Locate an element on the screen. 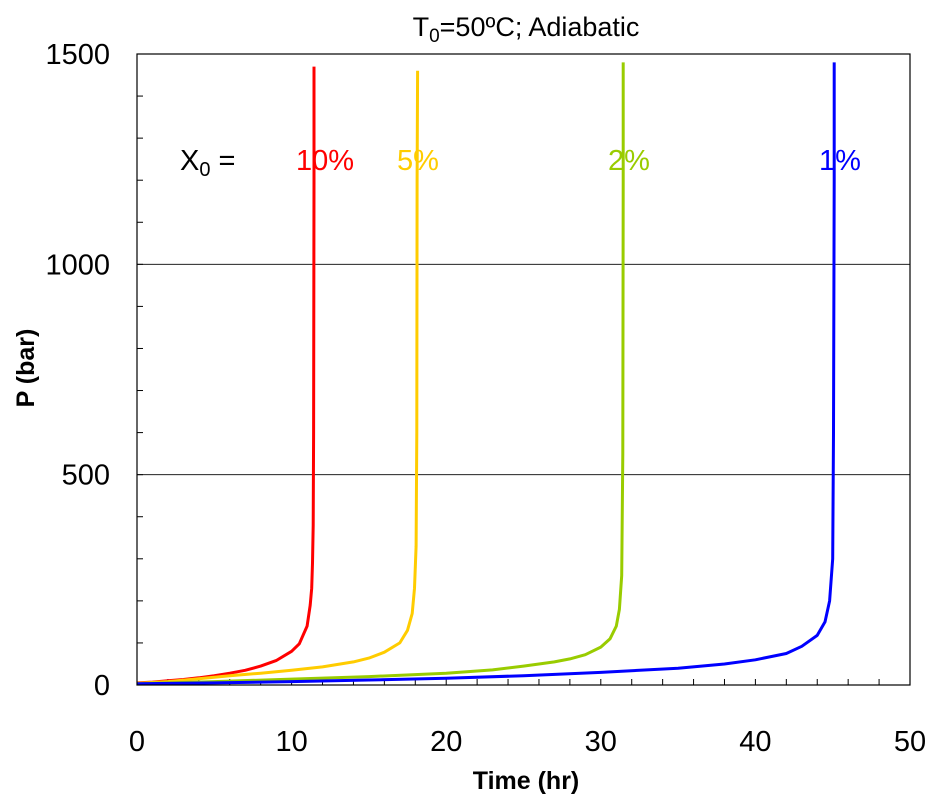 This screenshot has width=933, height=803. chart-title-rest: =50ºC; Adiabatic is located at coordinates (540, 27).